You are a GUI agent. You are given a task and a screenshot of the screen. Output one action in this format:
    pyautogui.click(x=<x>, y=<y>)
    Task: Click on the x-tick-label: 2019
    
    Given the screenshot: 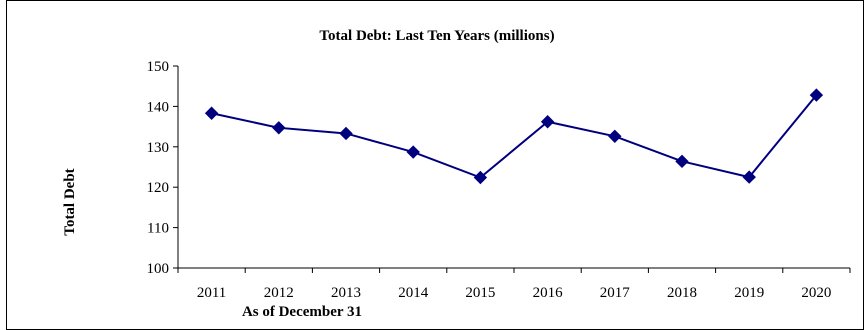 What is the action you would take?
    pyautogui.click(x=749, y=293)
    